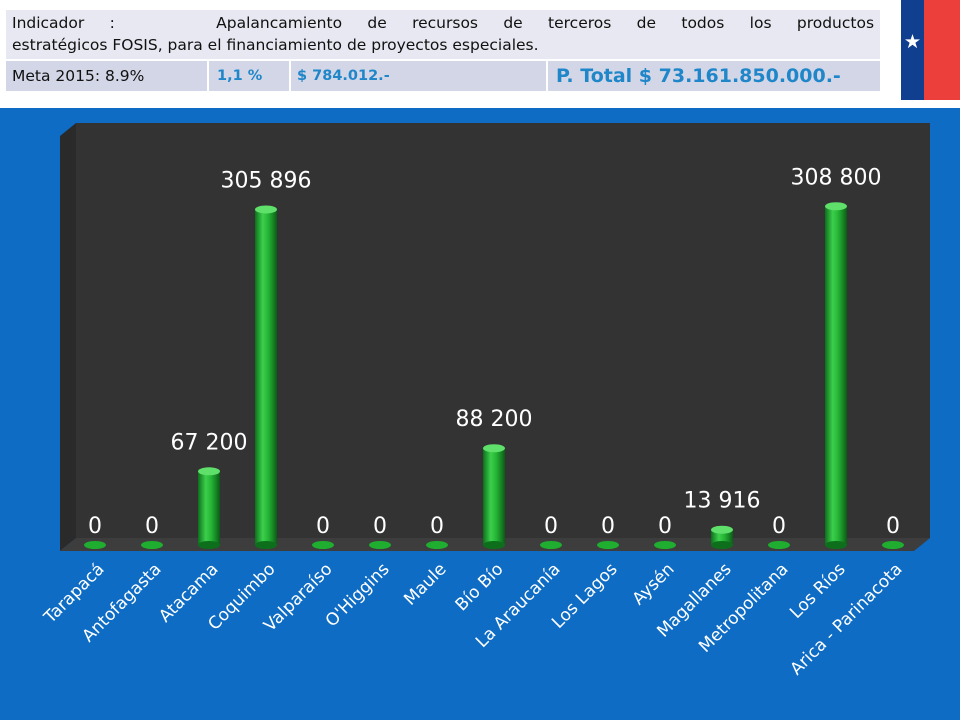 The image size is (960, 720). What do you see at coordinates (68, 337) in the screenshot?
I see `plot-left-wall` at bounding box center [68, 337].